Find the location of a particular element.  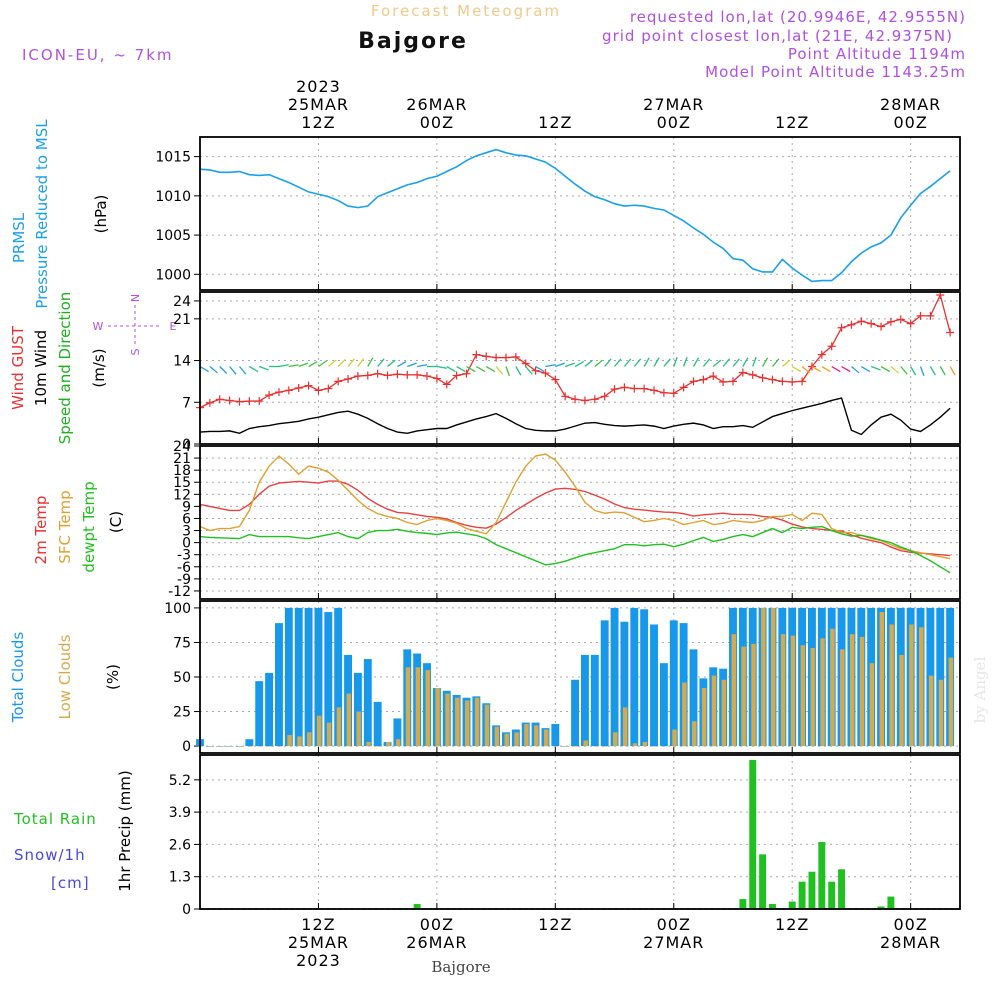

credit-watermark: by Angel is located at coordinates (980, 689).